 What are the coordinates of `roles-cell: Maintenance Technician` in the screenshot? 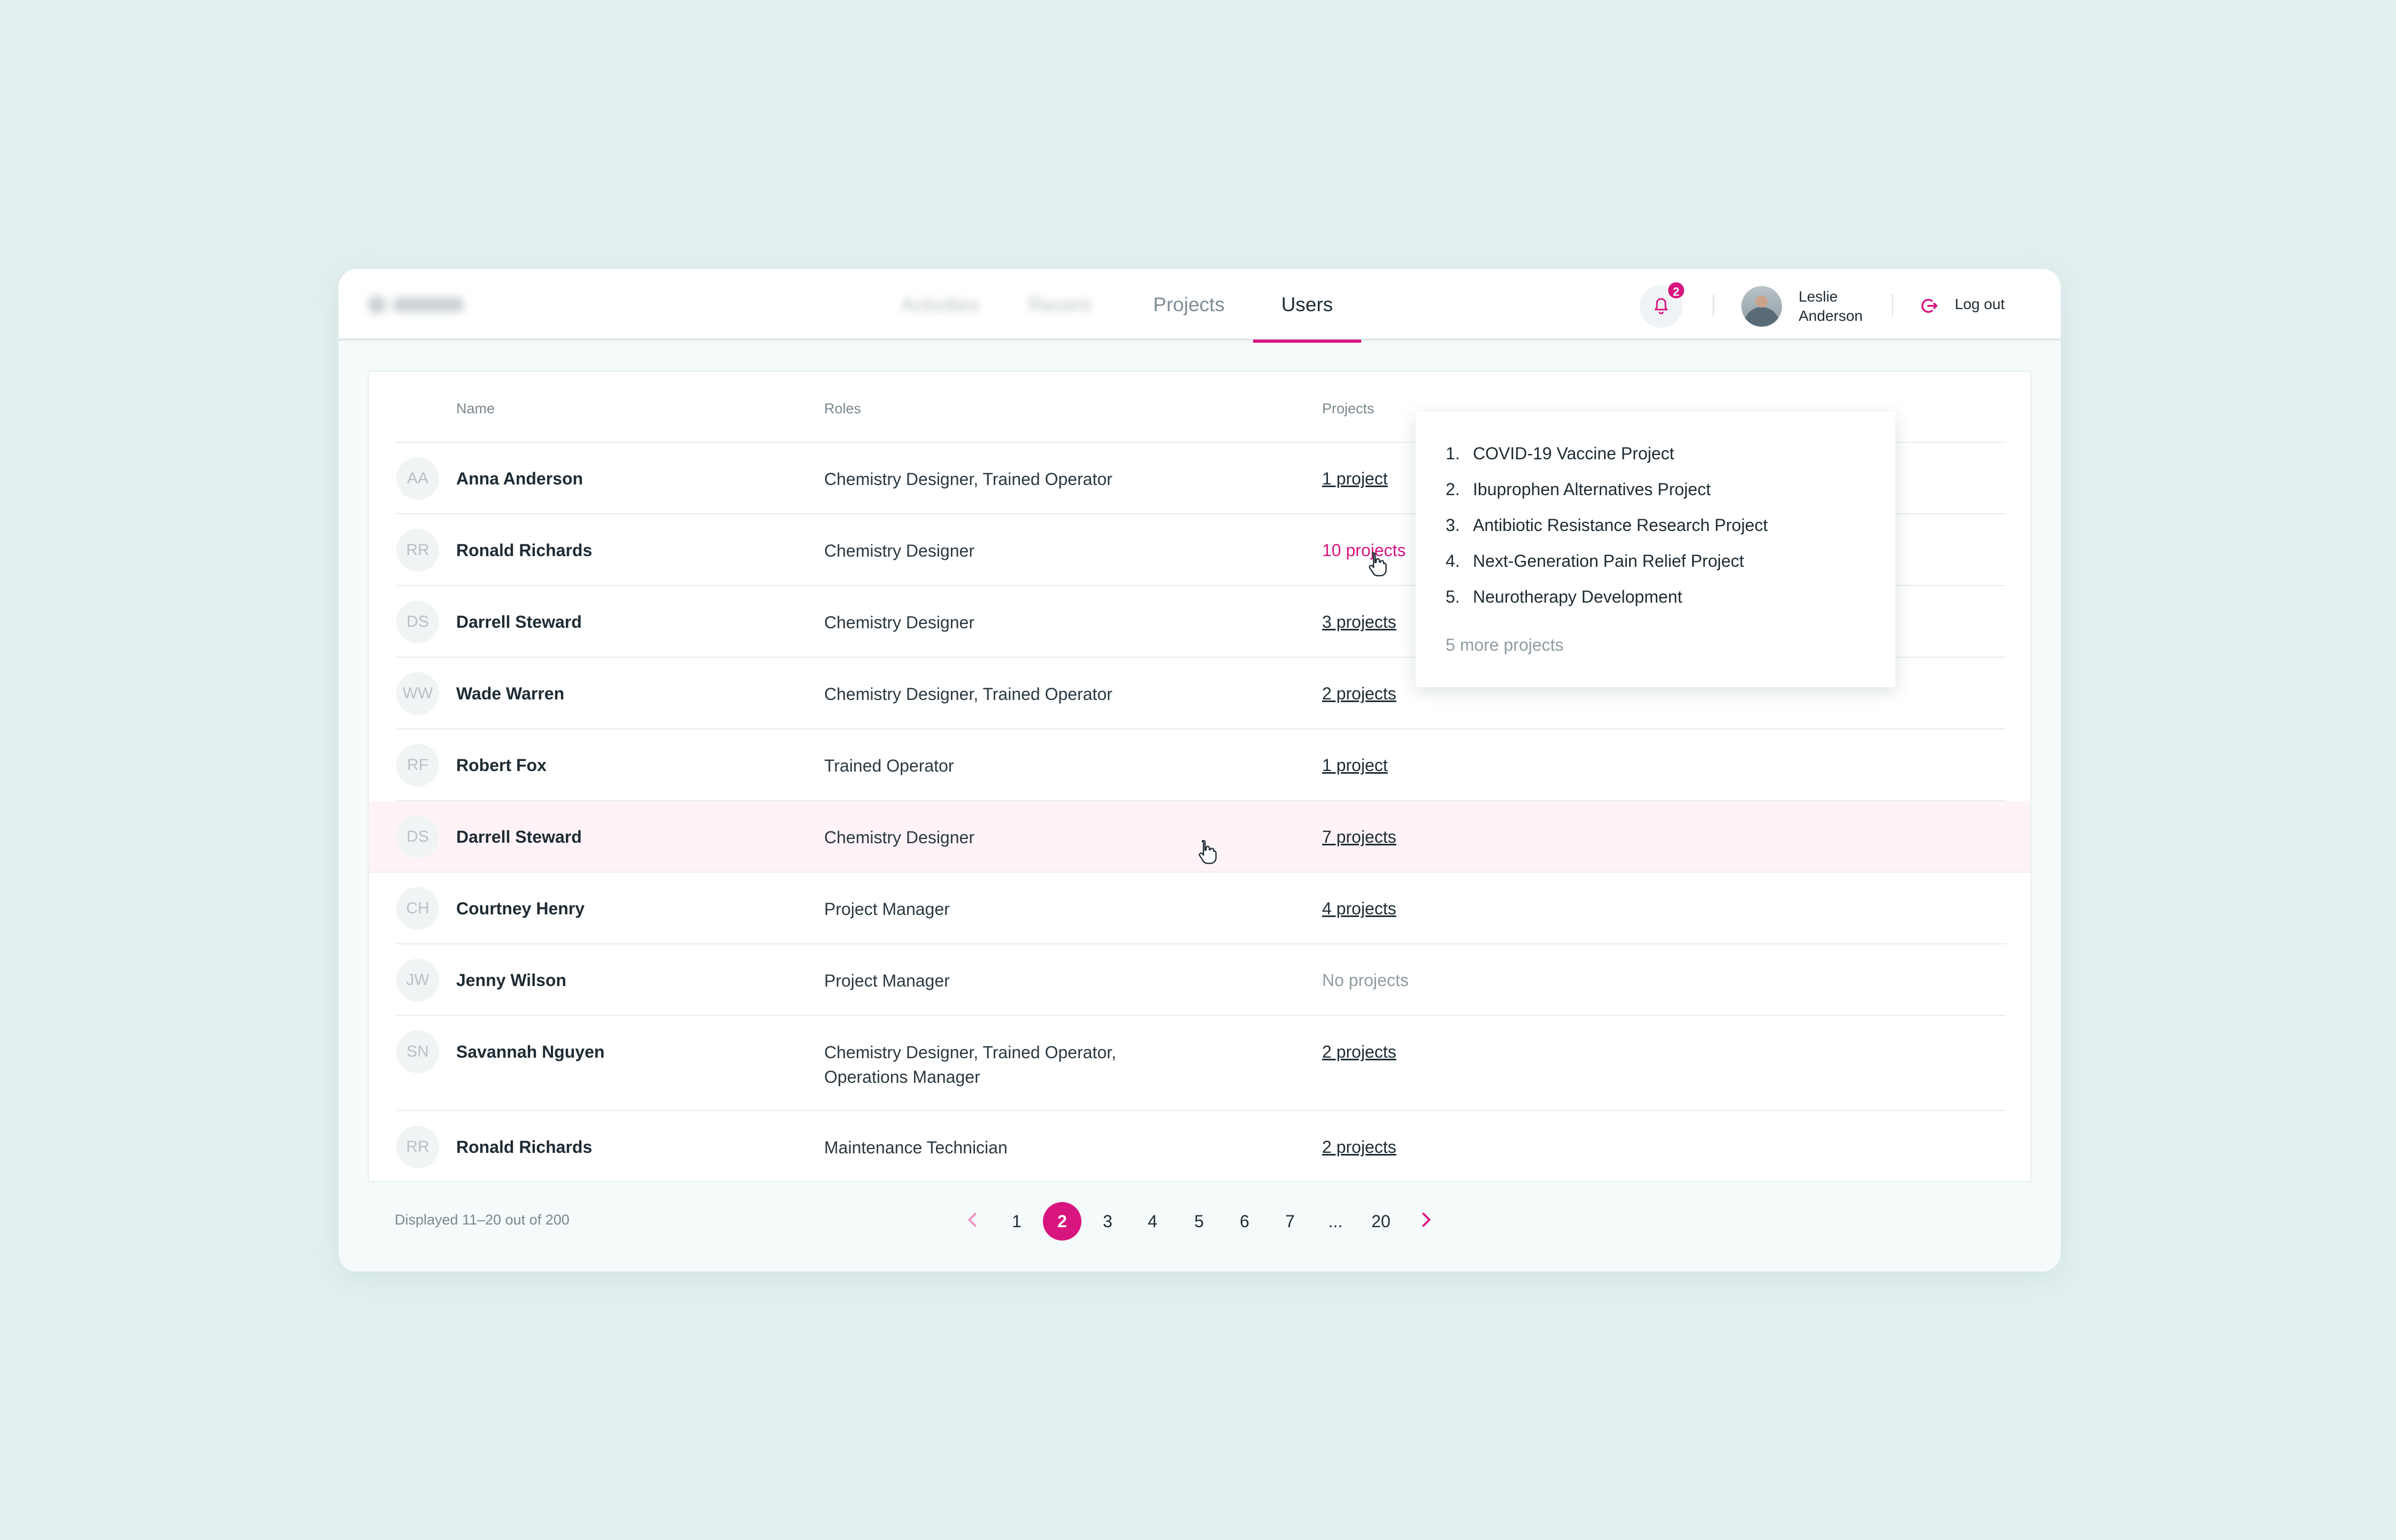 It's located at (916, 1147).